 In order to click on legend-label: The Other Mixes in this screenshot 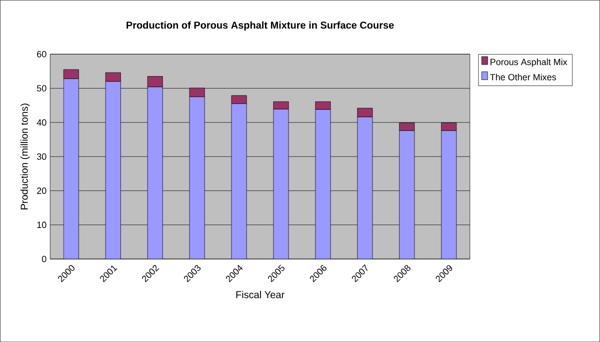, I will do `click(523, 77)`.